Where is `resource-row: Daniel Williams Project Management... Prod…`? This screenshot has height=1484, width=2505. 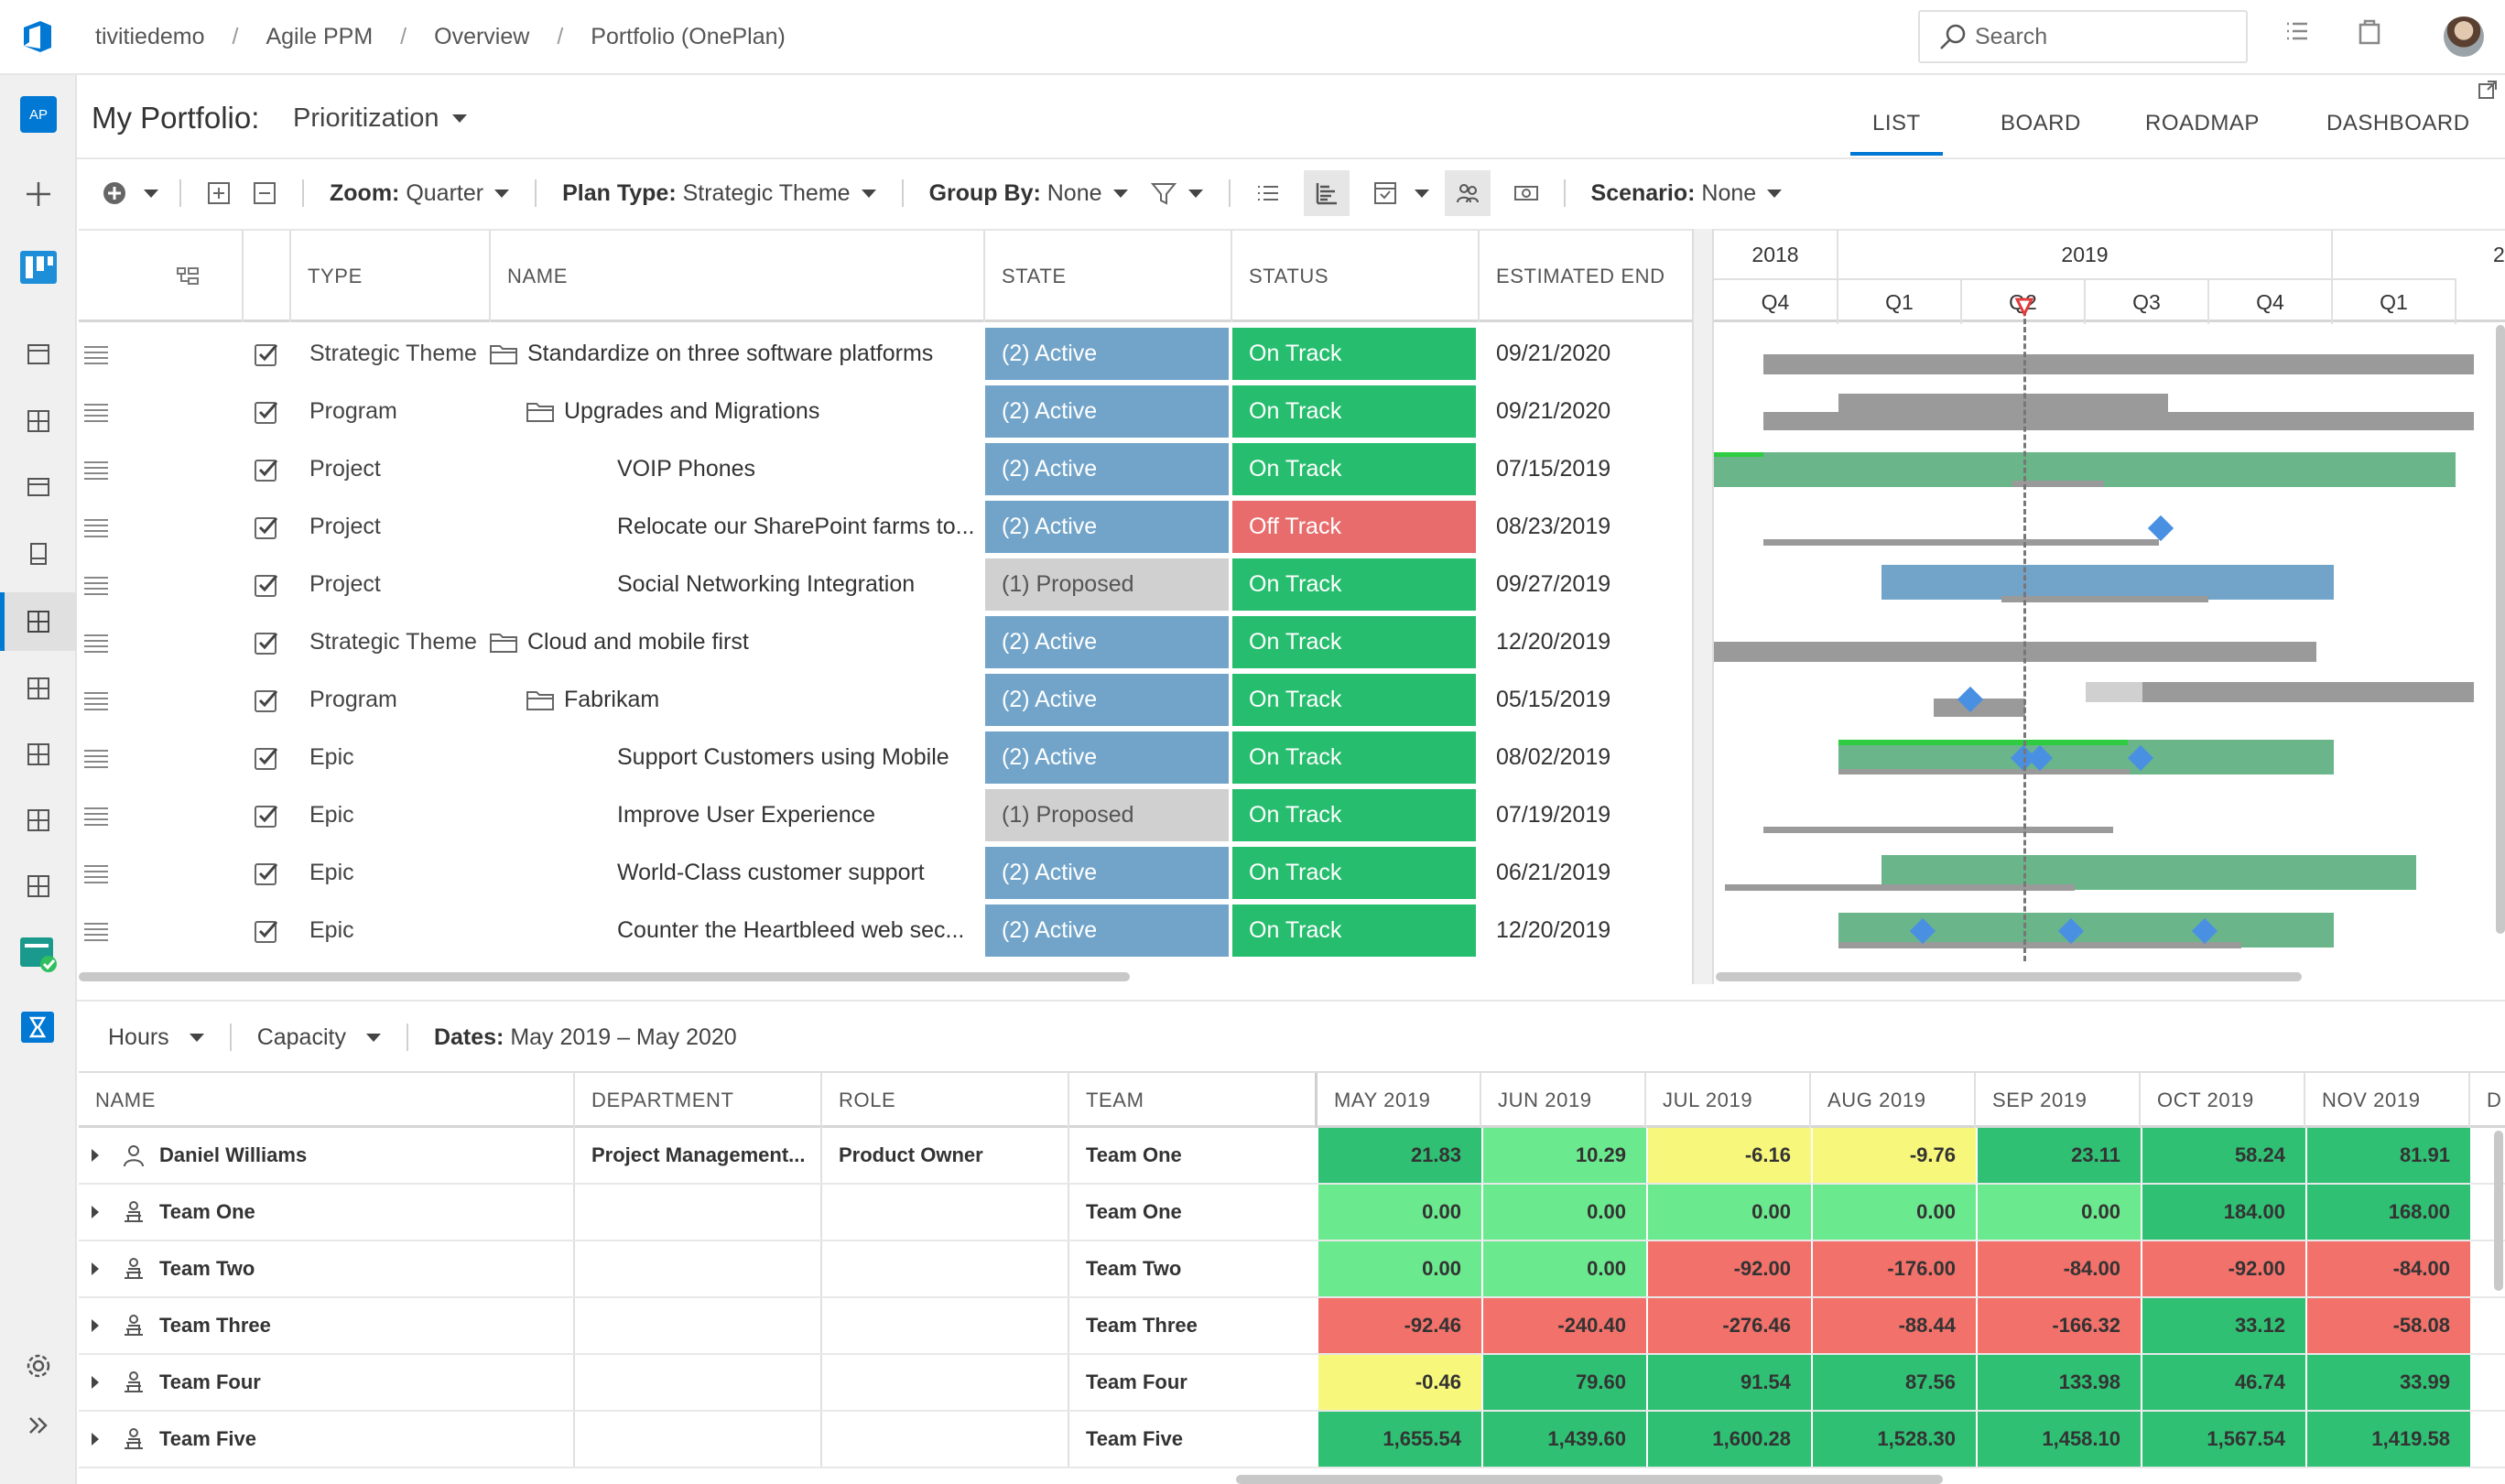
resource-row: Daniel Williams Project Management... Prod… is located at coordinates (1292, 1157).